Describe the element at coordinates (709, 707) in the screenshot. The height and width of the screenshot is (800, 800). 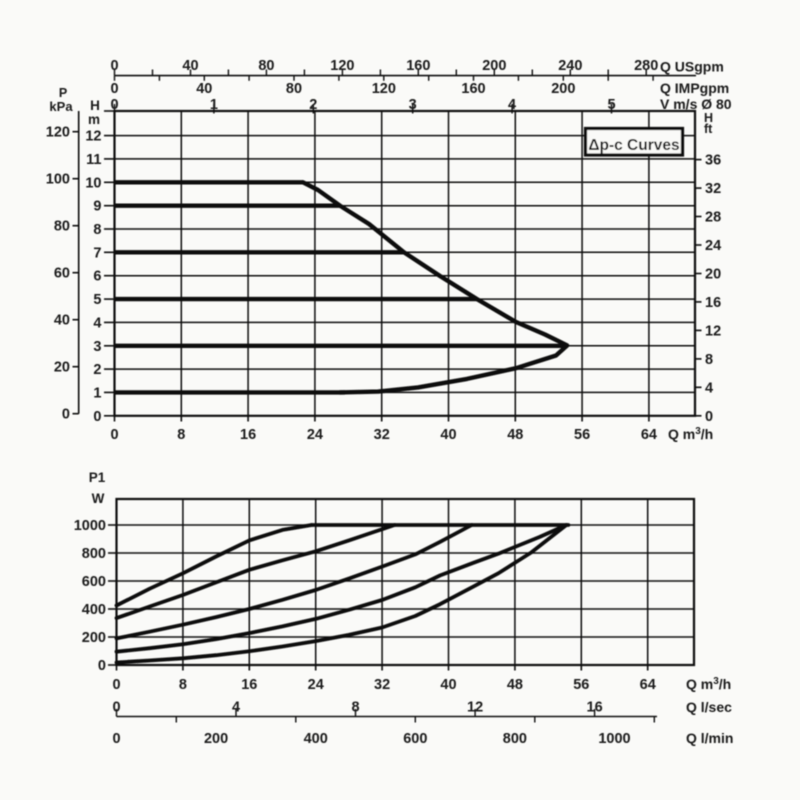
I see `svg-text: Q l/sec` at that location.